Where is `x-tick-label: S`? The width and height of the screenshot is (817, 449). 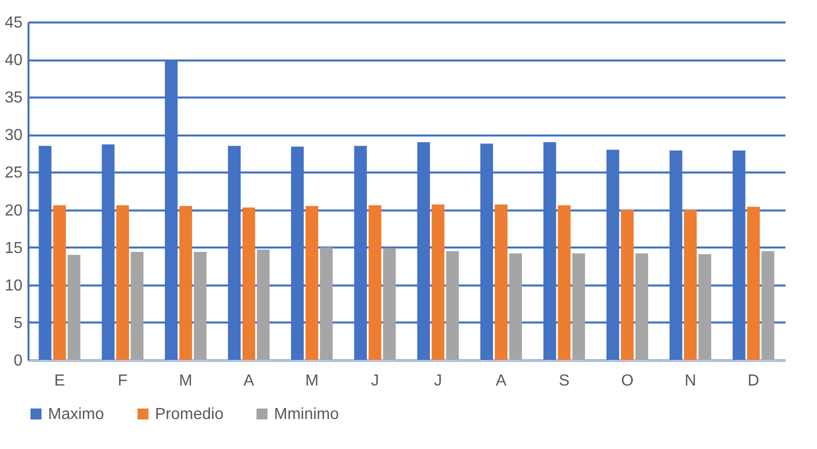 x-tick-label: S is located at coordinates (564, 381).